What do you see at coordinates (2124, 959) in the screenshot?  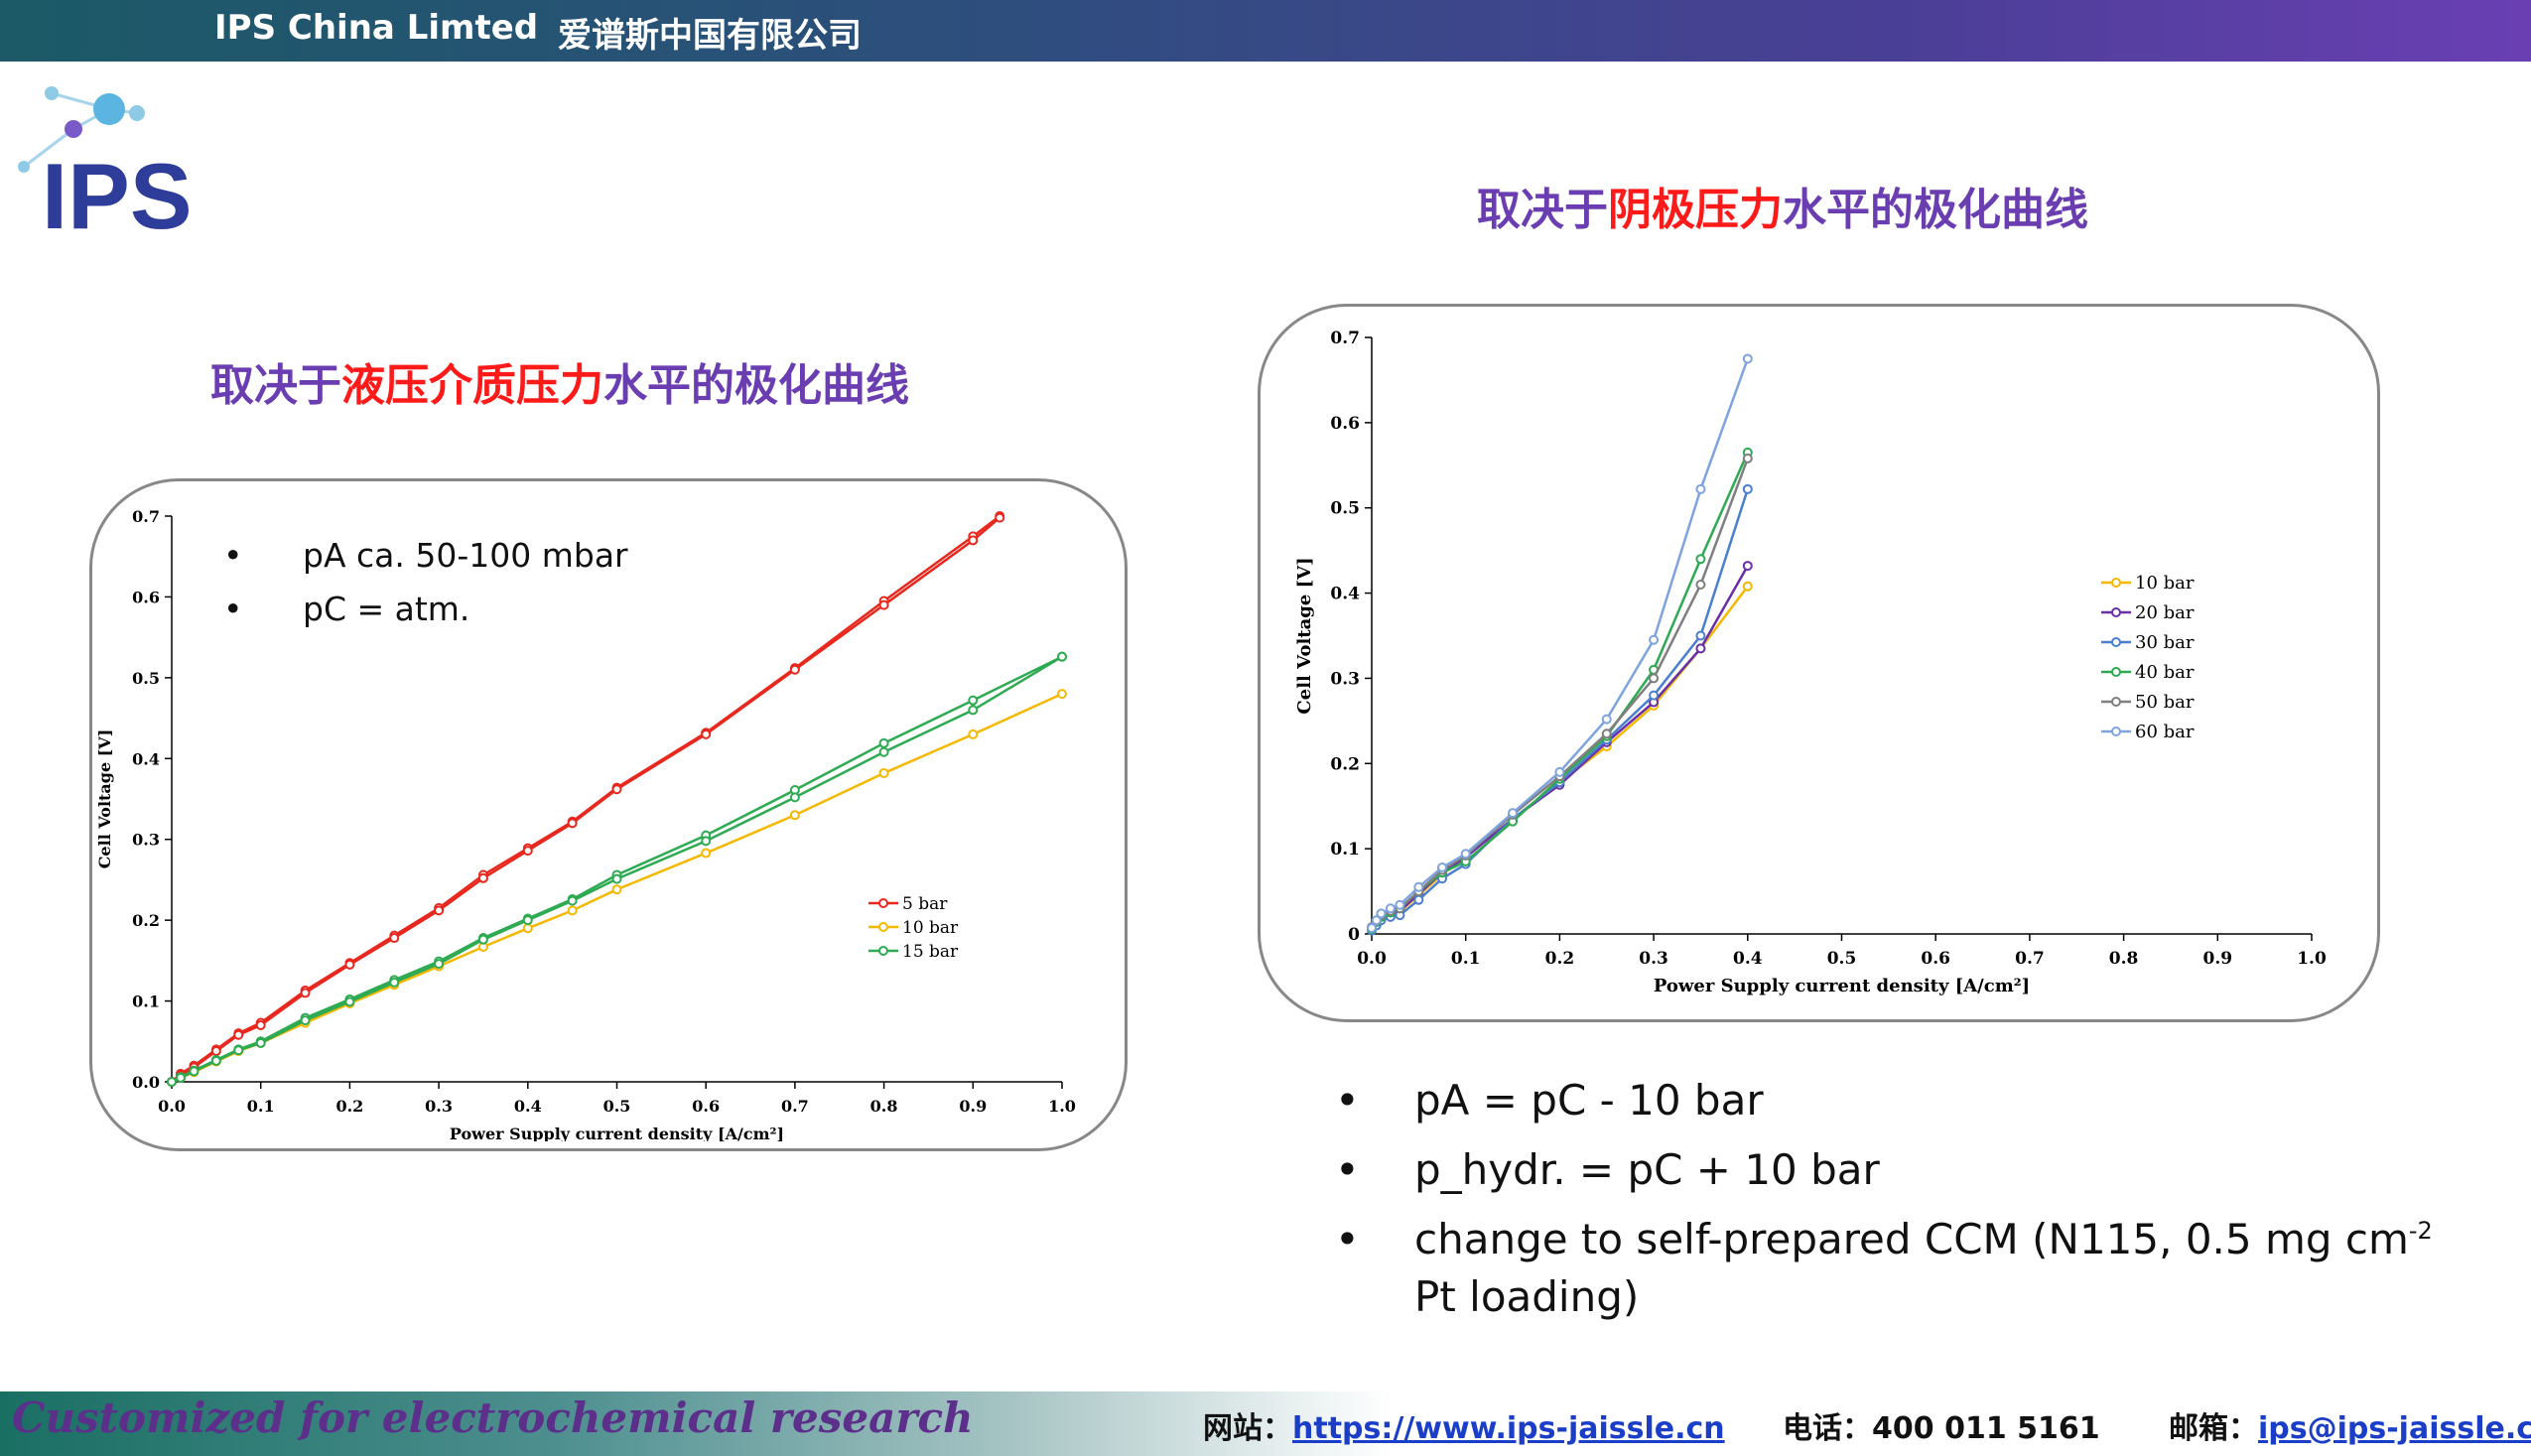 I see `x-tick-label: 0.8` at bounding box center [2124, 959].